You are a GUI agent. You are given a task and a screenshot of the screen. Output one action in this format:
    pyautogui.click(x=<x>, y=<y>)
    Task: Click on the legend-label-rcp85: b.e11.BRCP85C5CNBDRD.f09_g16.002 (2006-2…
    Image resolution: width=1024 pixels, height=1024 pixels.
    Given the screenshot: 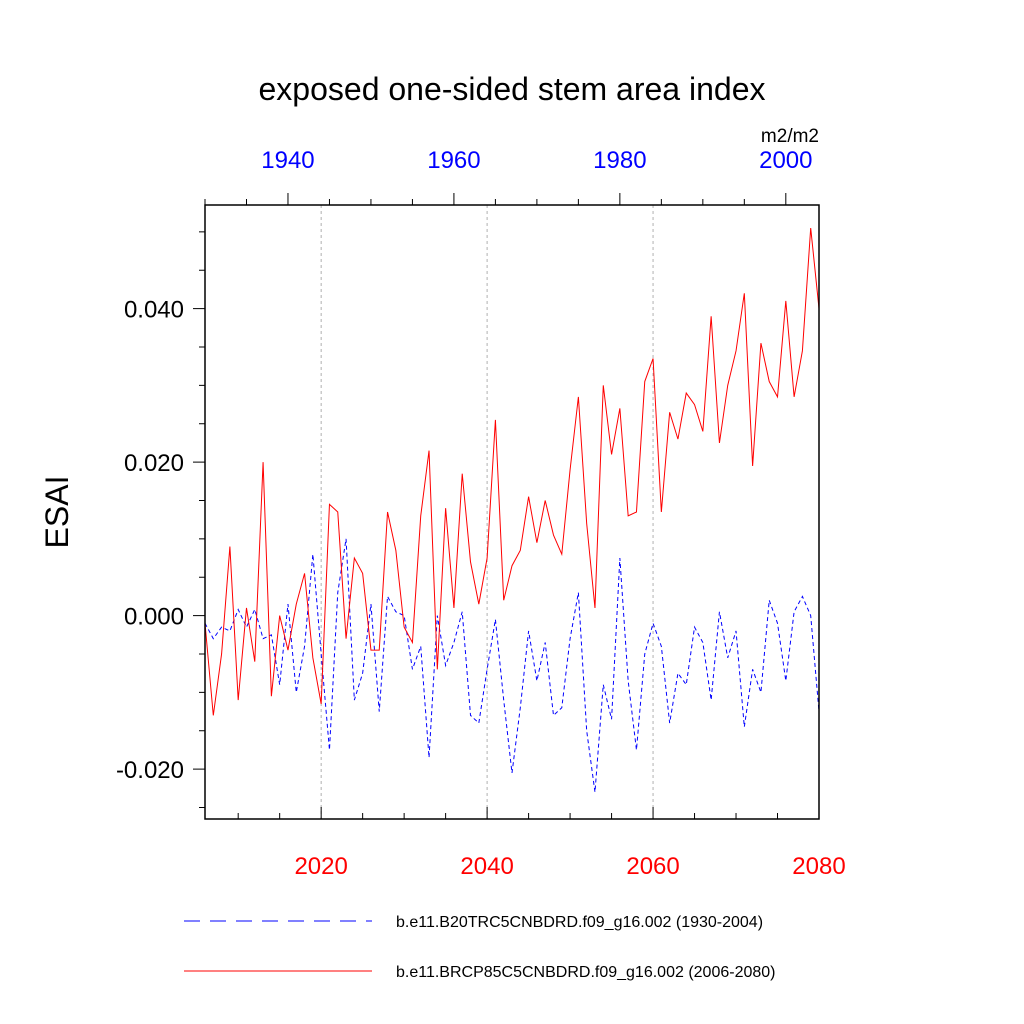 What is the action you would take?
    pyautogui.click(x=585, y=972)
    